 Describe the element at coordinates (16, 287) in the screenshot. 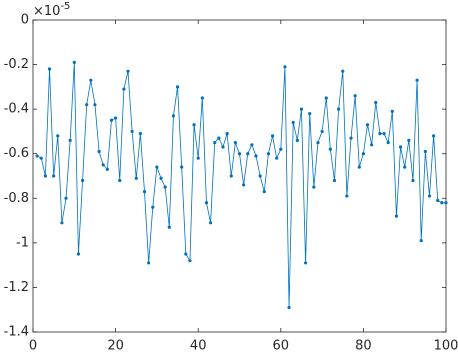

I see `y-tick-label: -1.2` at that location.